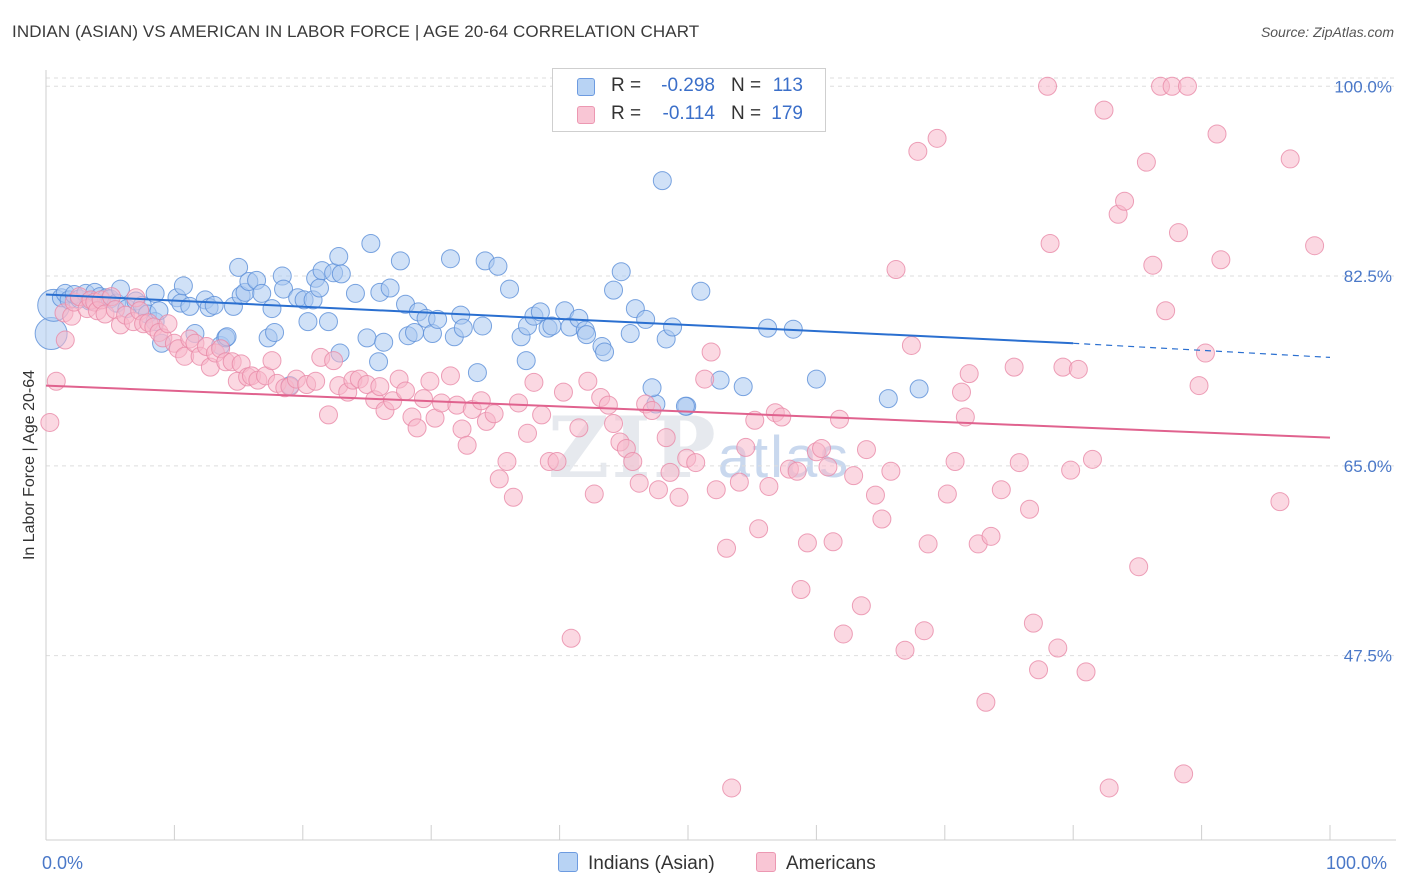 The width and height of the screenshot is (1406, 892). I want to click on legend-label: Indians (Asian), so click(651, 863).